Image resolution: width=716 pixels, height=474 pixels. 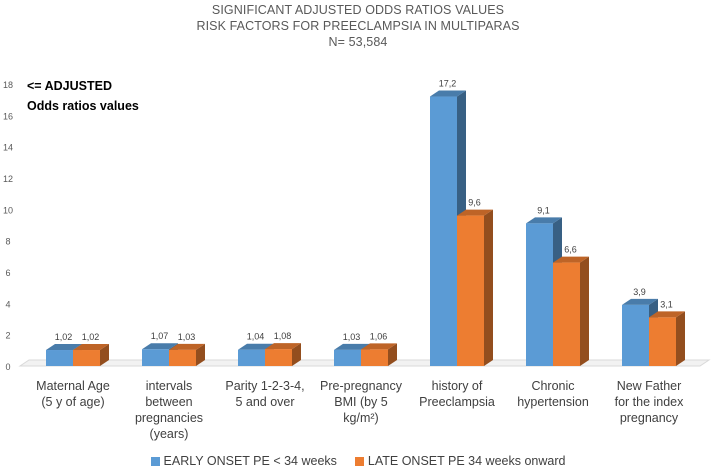 I want to click on legend-item-late: LATE ONSET PE 34 weeks onward, so click(x=460, y=461).